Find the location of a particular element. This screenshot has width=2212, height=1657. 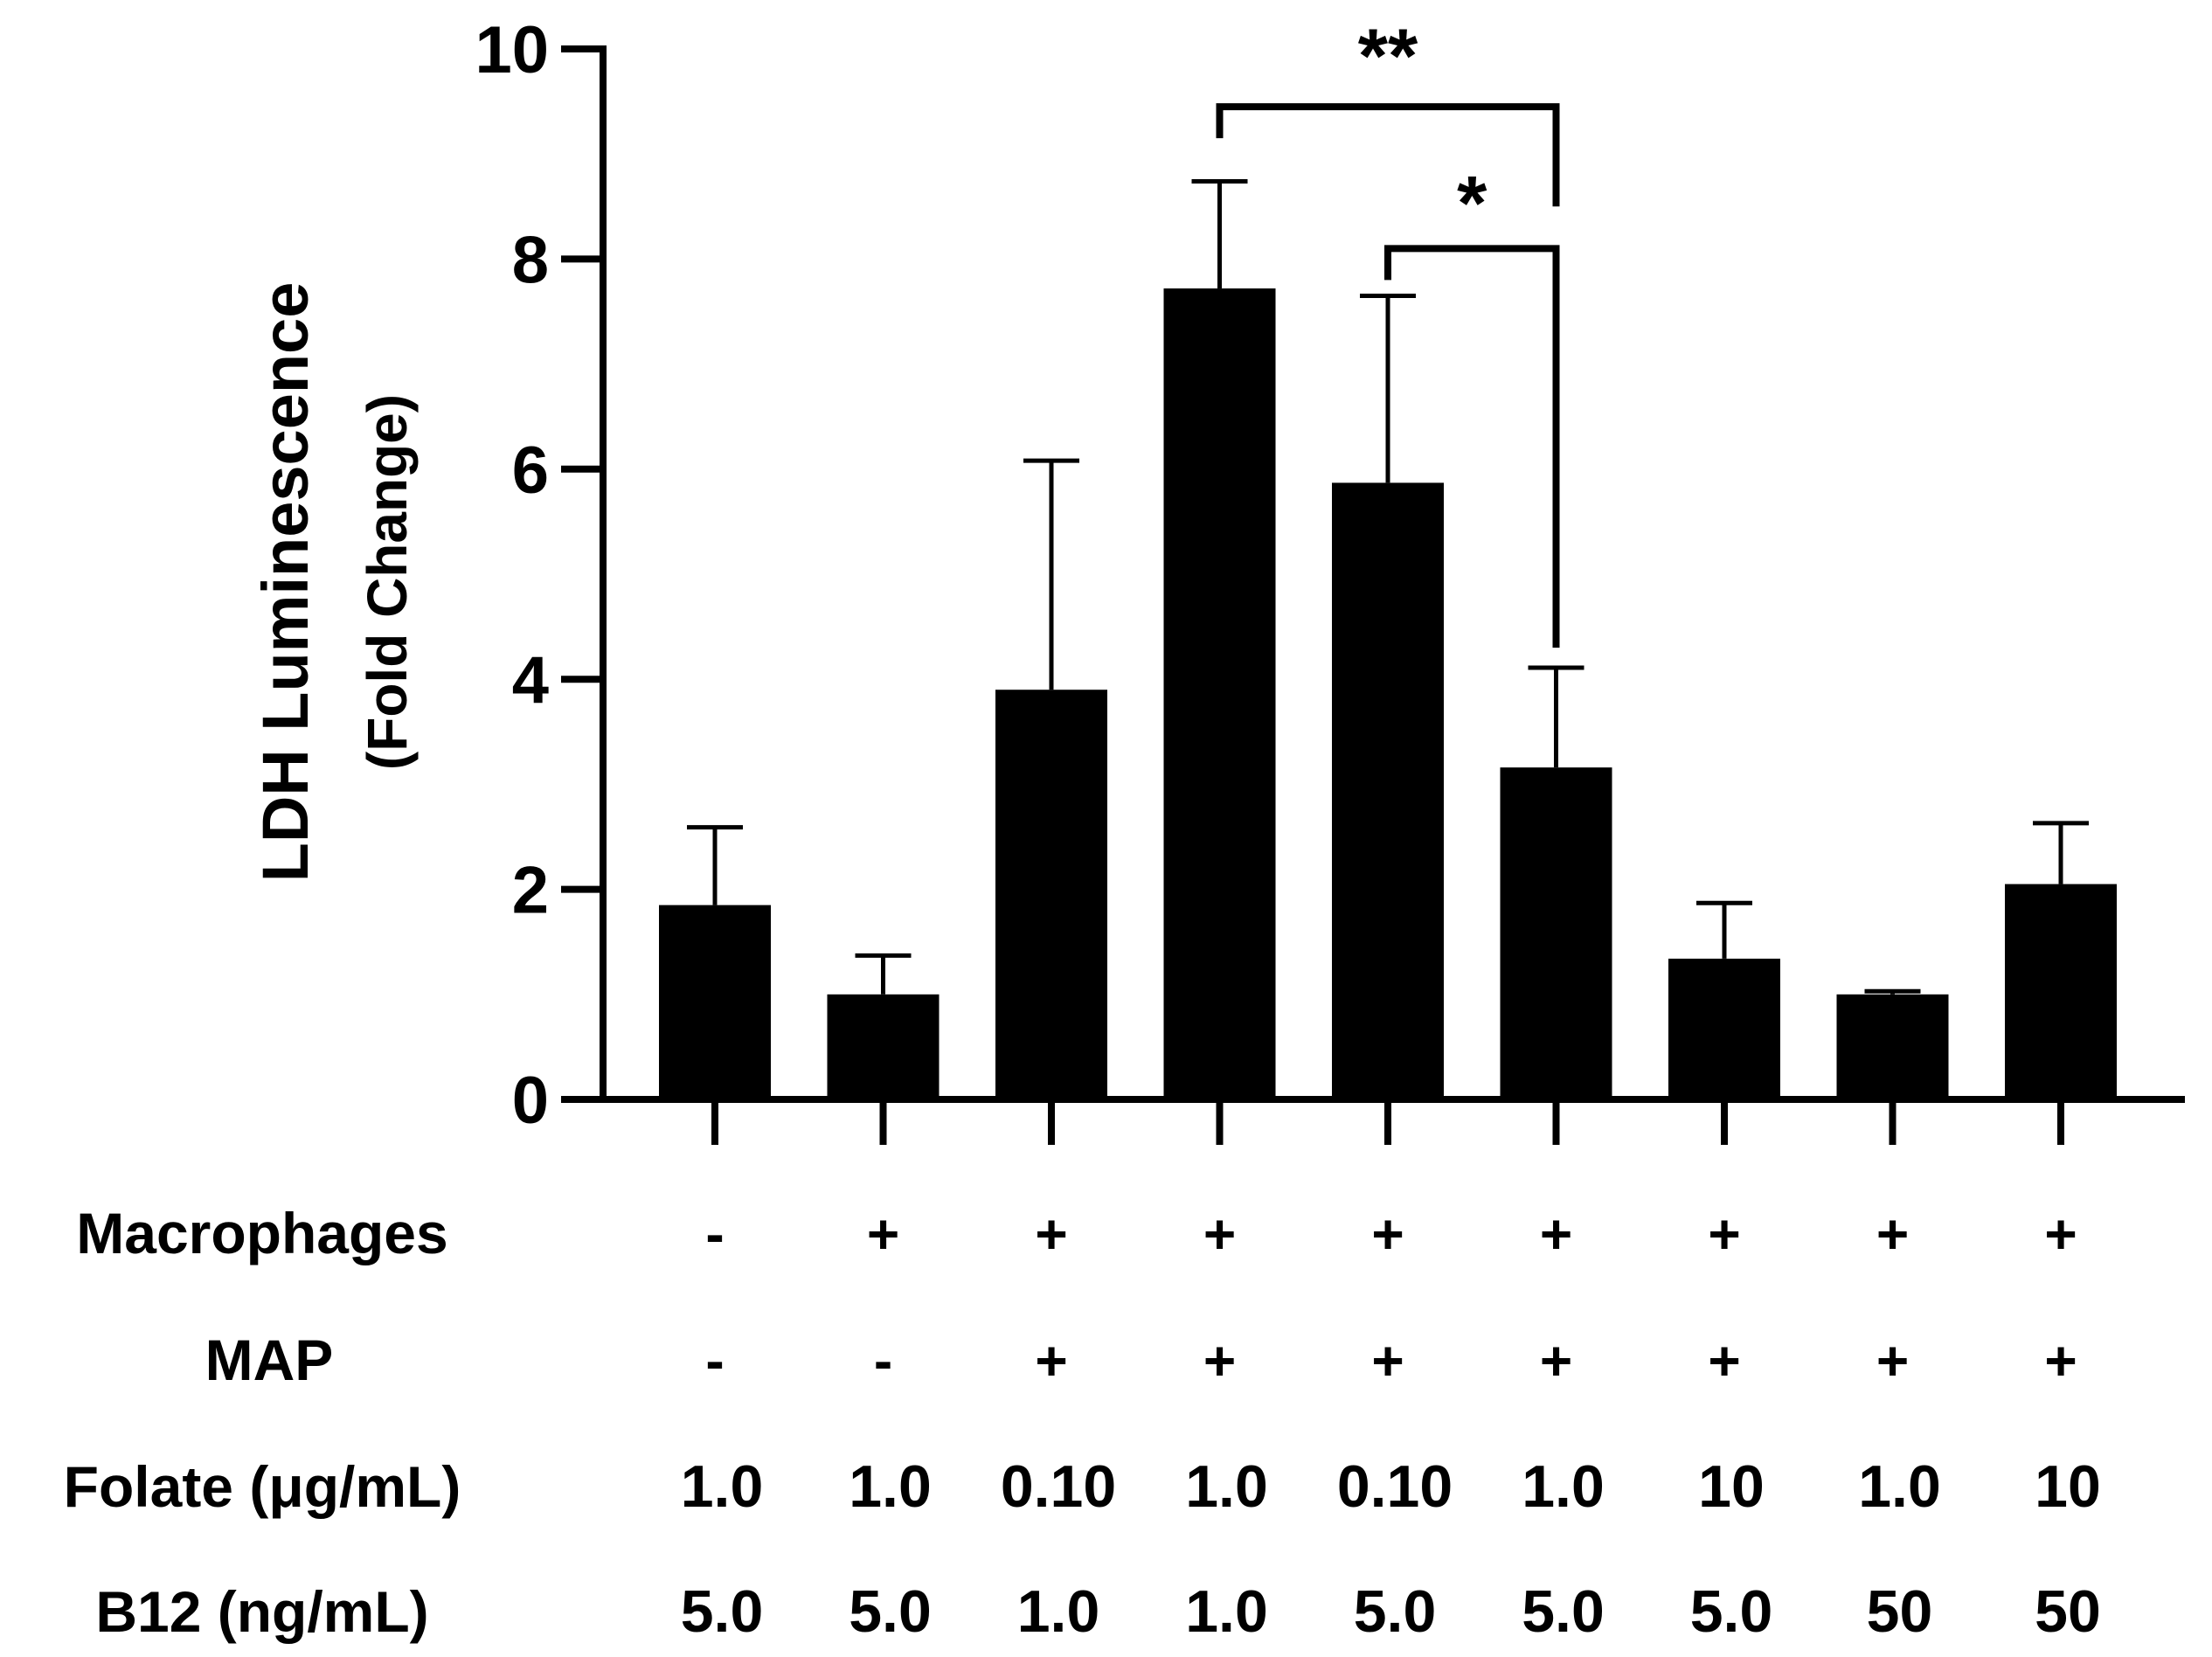

y-tick-label: 10 is located at coordinates (512, 50).